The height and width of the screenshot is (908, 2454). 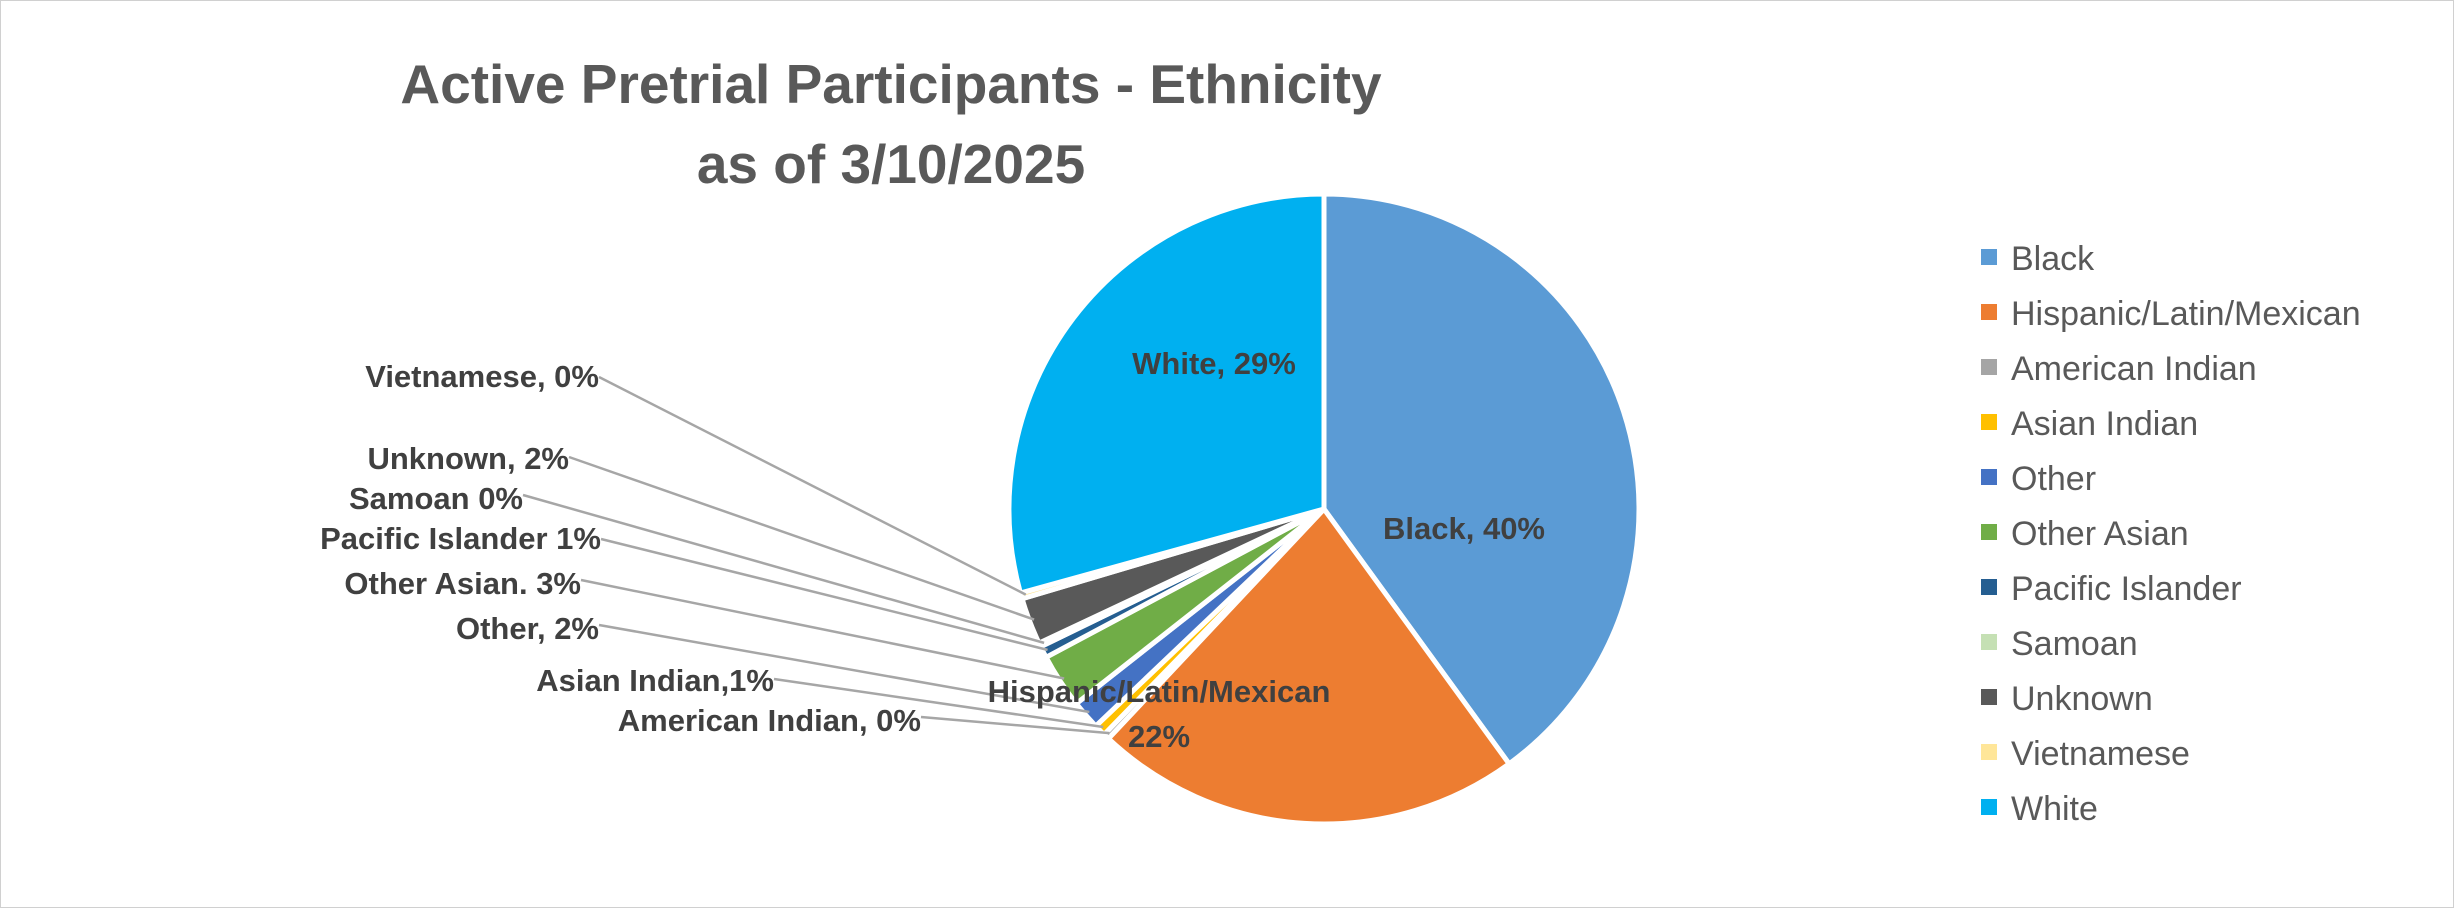 What do you see at coordinates (2053, 479) in the screenshot?
I see `legend-label-other: Other` at bounding box center [2053, 479].